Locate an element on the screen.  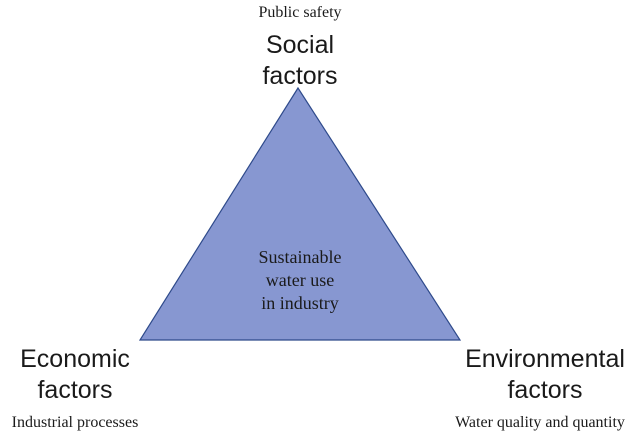
environmental-title-line1: Environmental is located at coordinates (545, 359).